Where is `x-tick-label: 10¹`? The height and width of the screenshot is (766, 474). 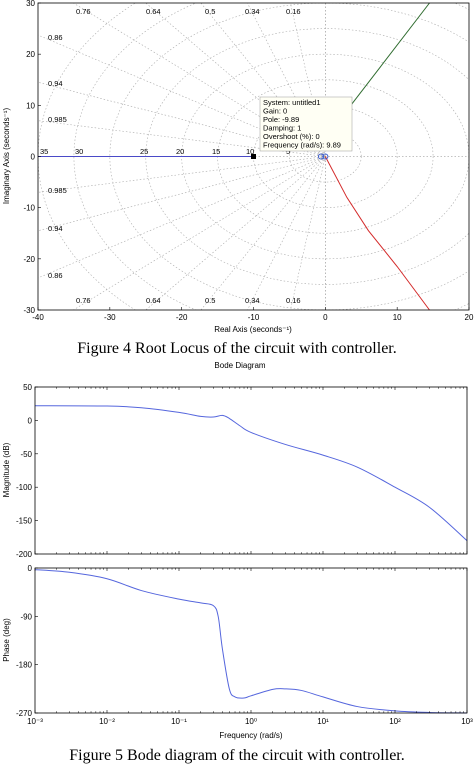
x-tick-label: 10¹ is located at coordinates (323, 721).